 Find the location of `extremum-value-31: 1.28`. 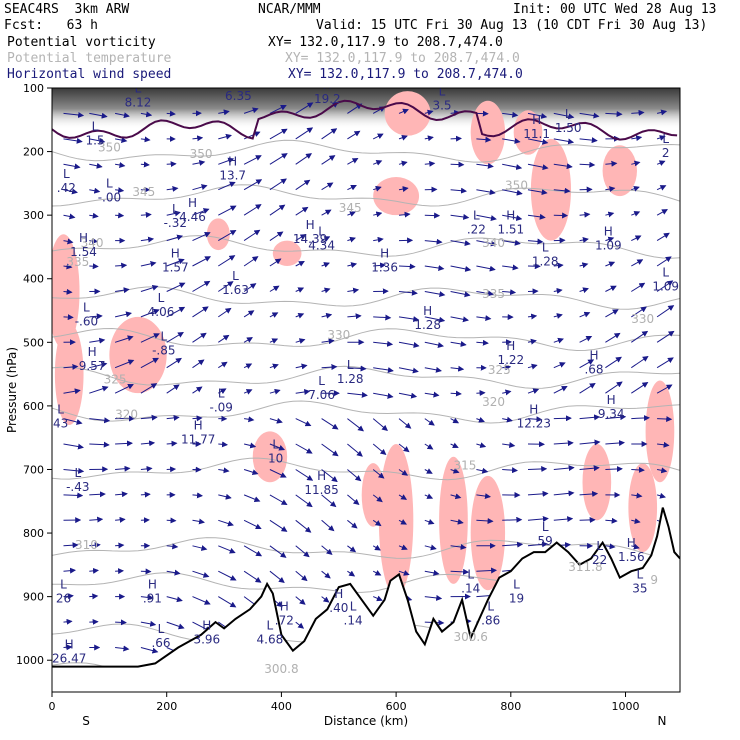

extremum-value-31: 1.28 is located at coordinates (350, 379).